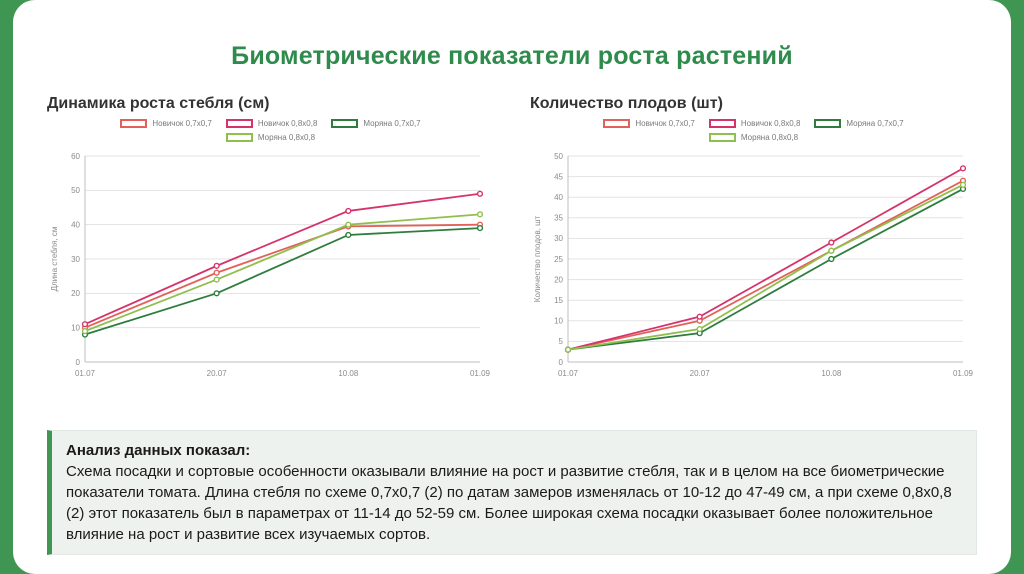 The width and height of the screenshot is (1024, 574). I want to click on svg-text: 60, so click(75, 156).